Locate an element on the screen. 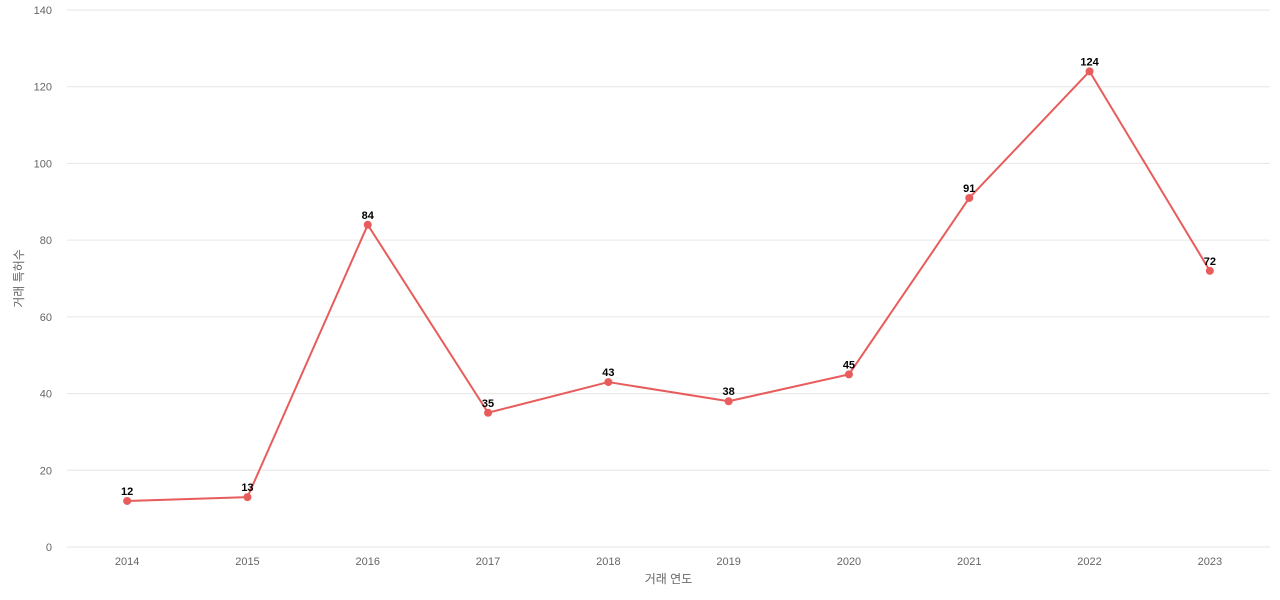  y-axis-label: 거래 특허수 is located at coordinates (19, 278).